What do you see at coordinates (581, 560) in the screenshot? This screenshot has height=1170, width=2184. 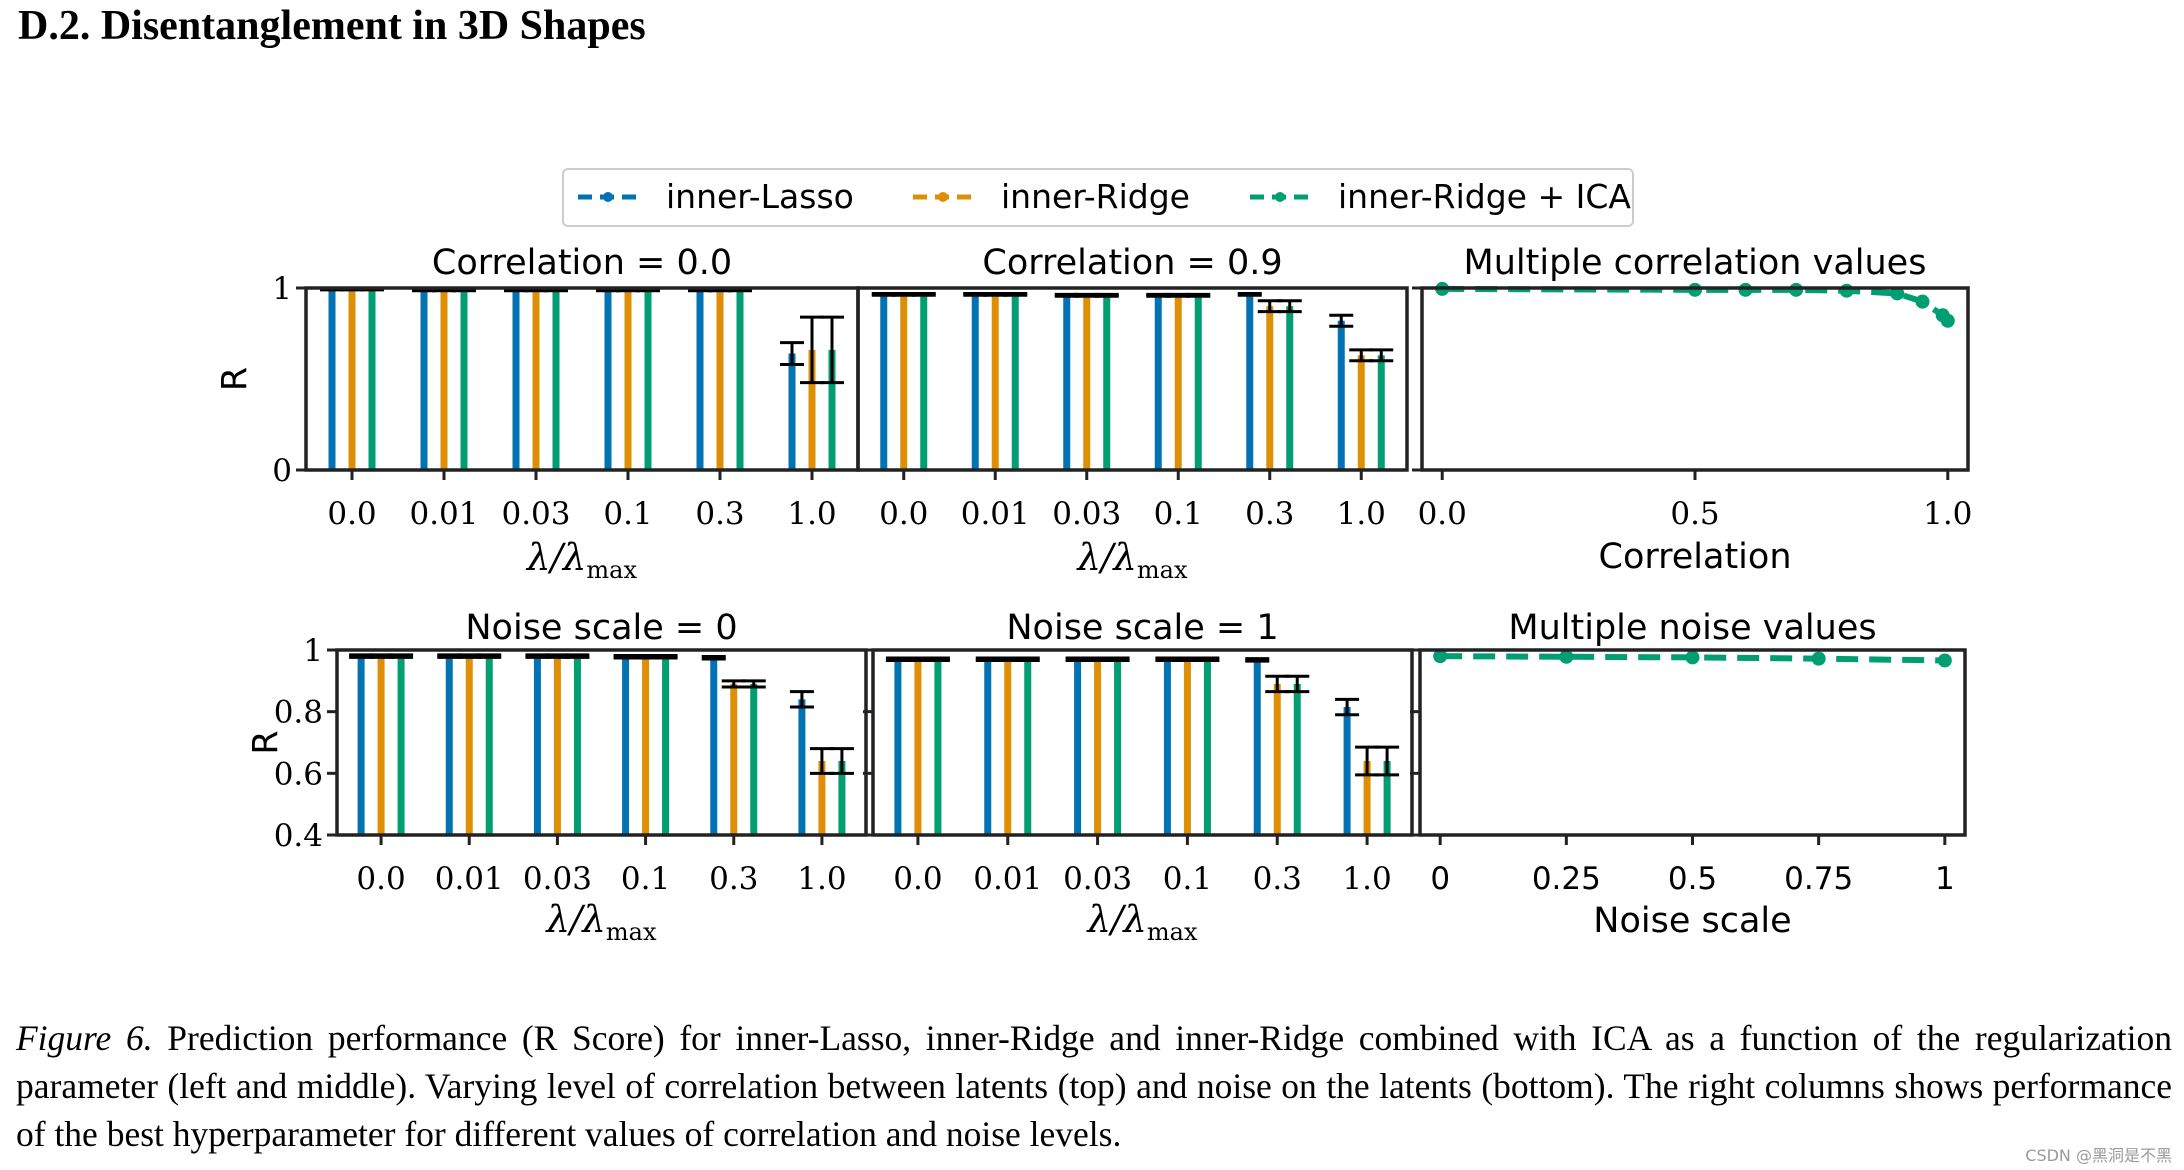 I see `x-axis-label: λ/λmax` at bounding box center [581, 560].